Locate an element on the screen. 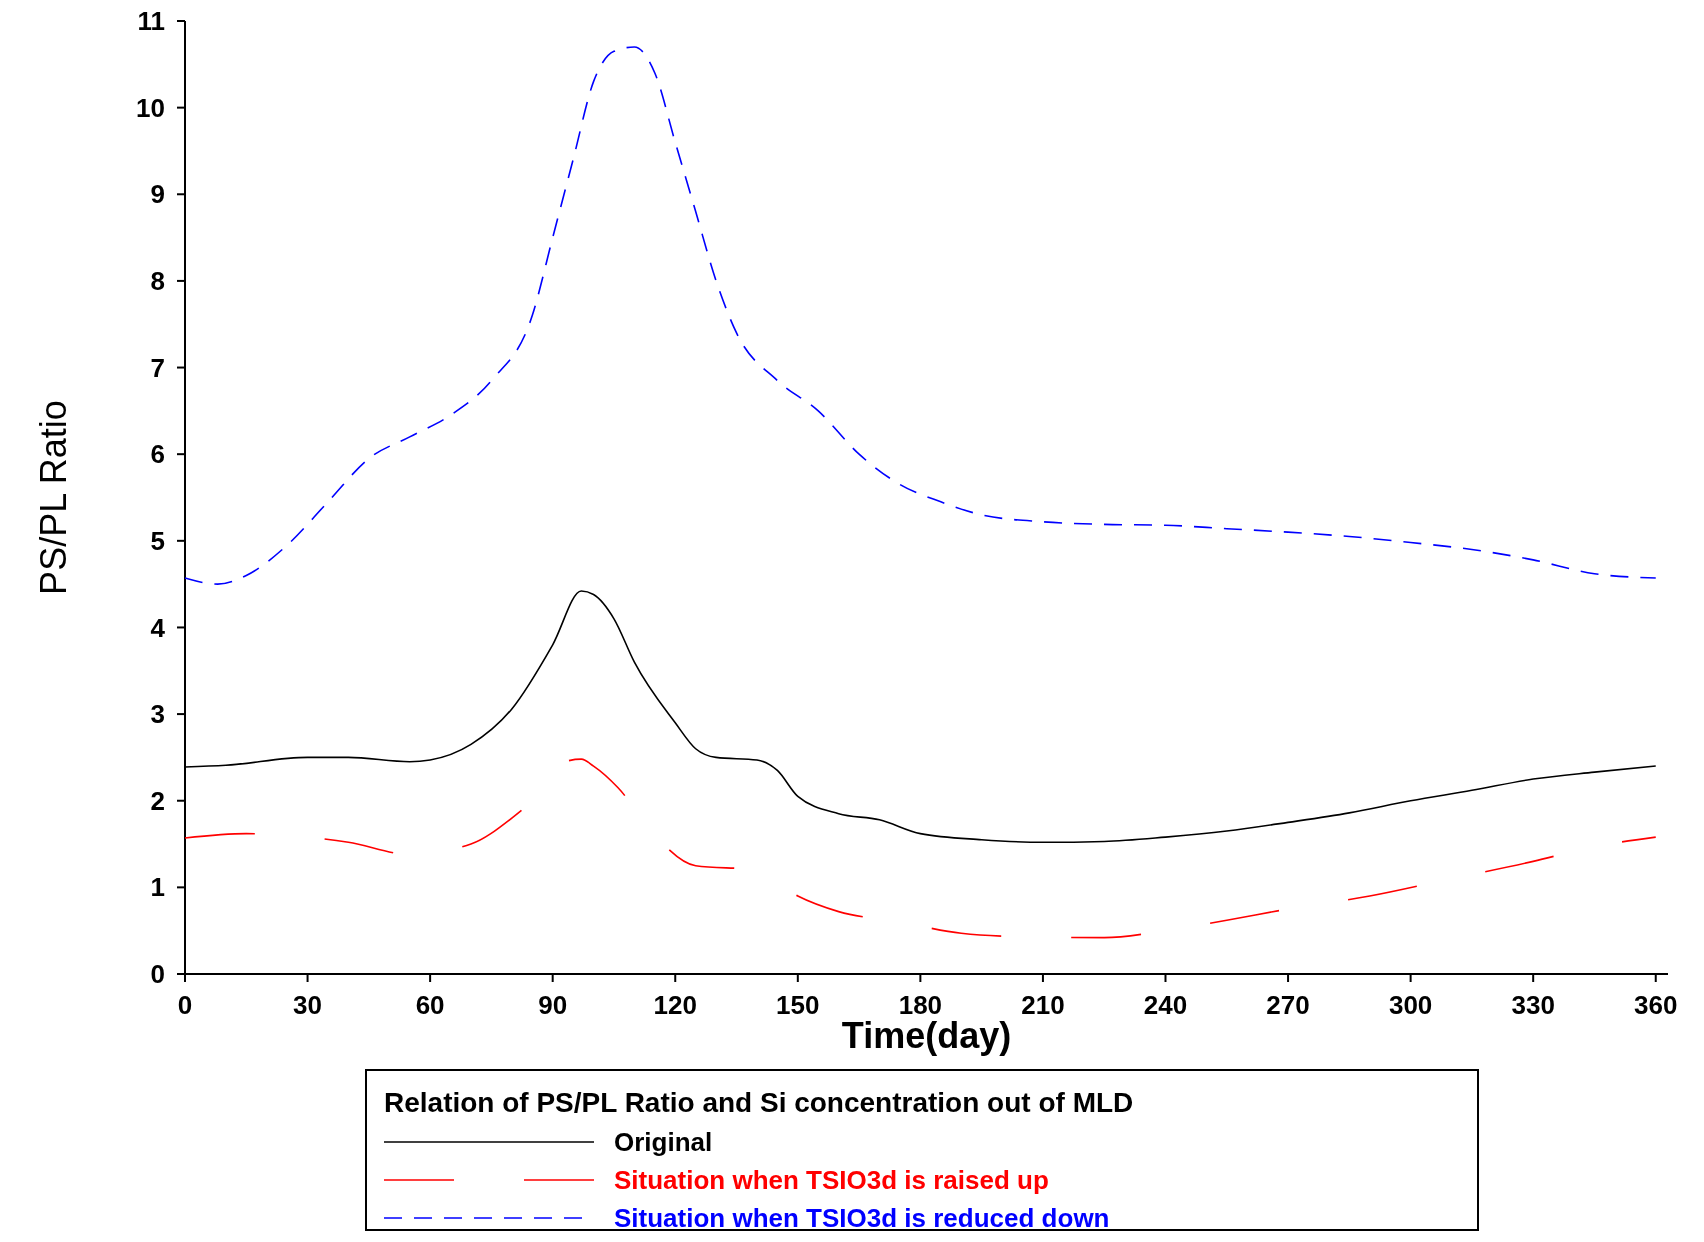 This screenshot has height=1242, width=1704. x-tick-label: 120 is located at coordinates (675, 1005).